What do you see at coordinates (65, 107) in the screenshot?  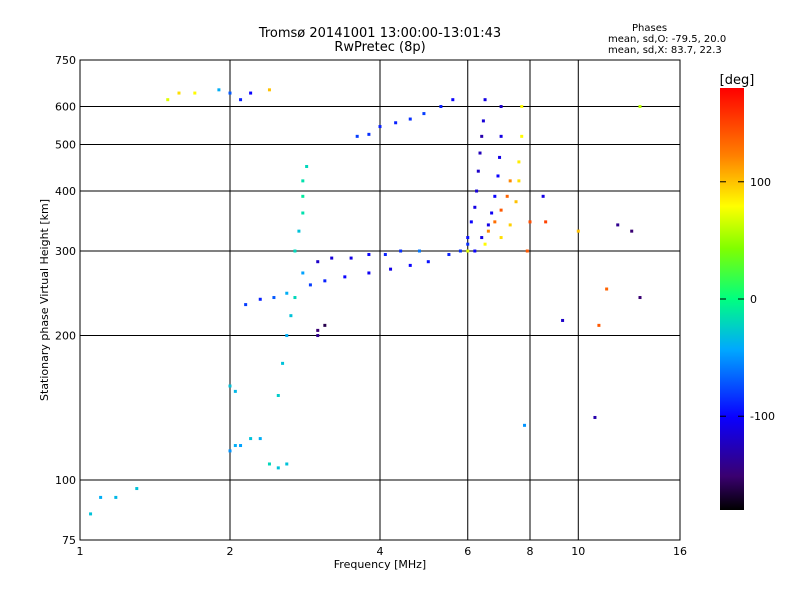 I see `y-tick-label: 600` at bounding box center [65, 107].